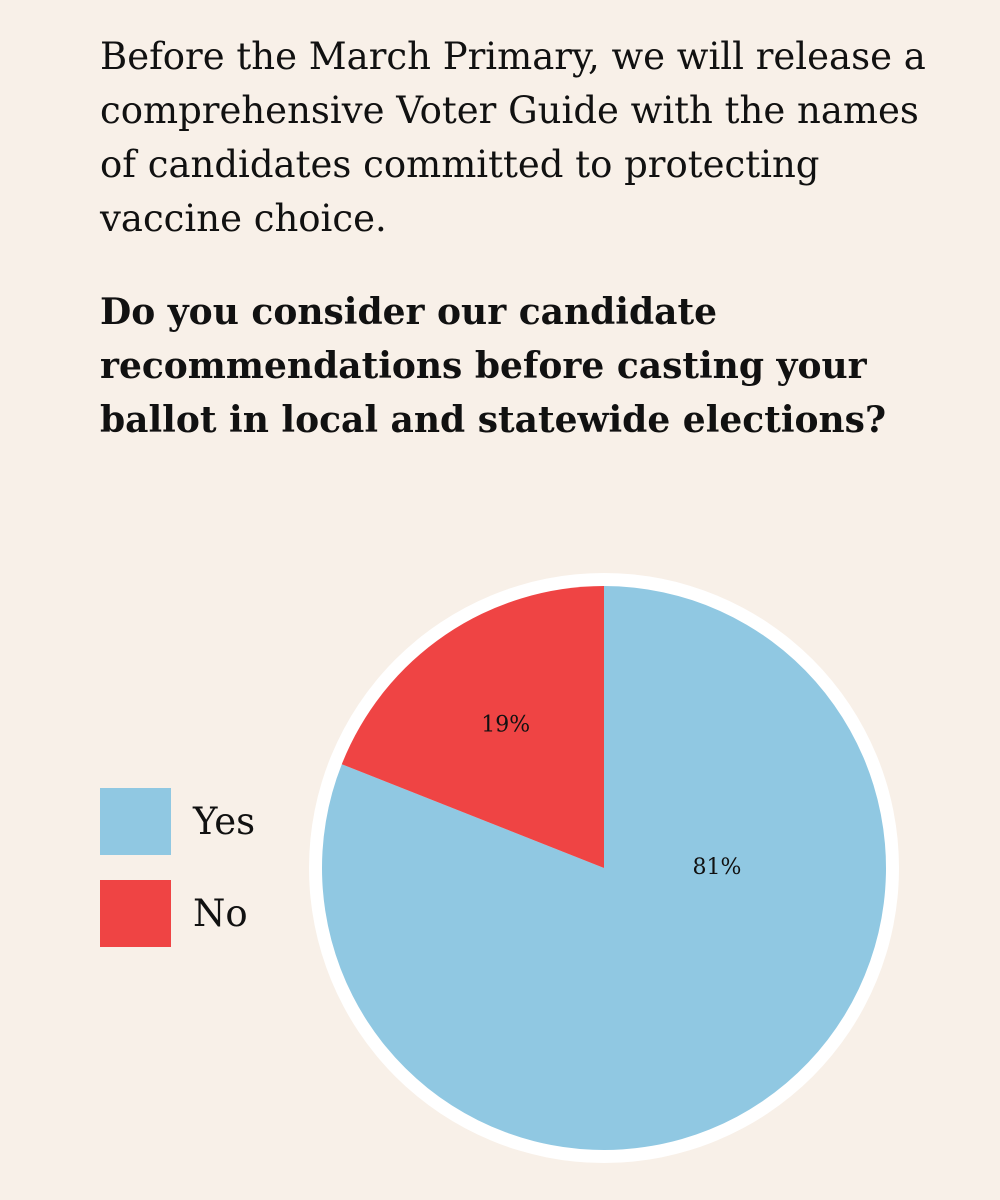 This screenshot has width=1000, height=1200. I want to click on pie-label-no: 19%, so click(505, 724).